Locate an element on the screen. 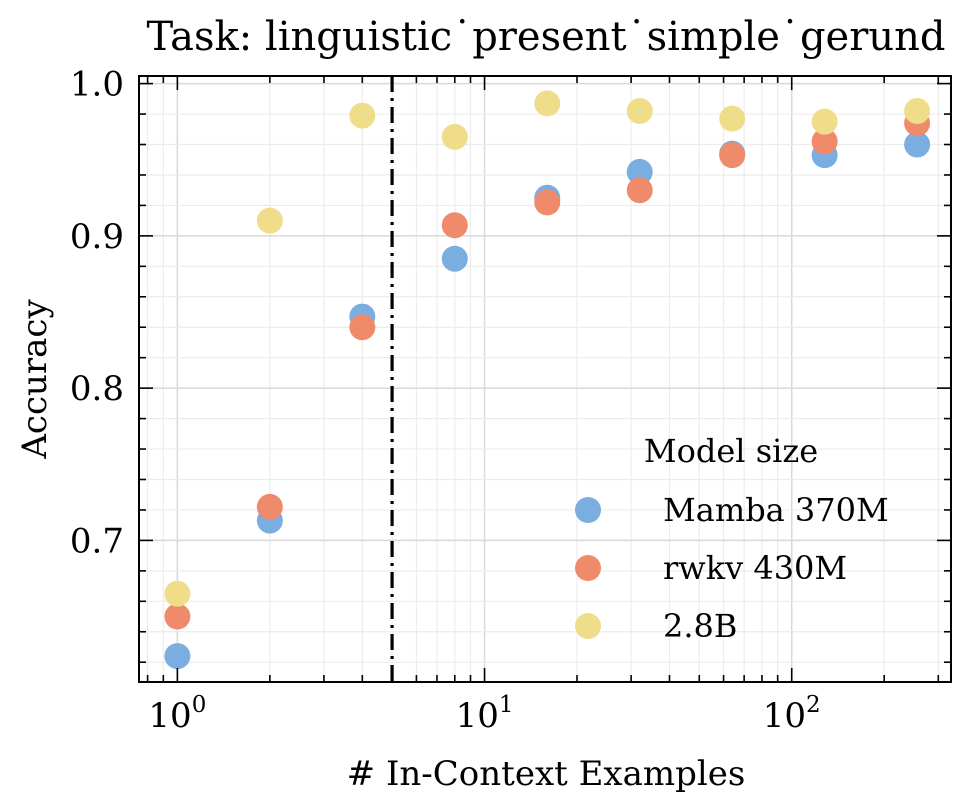 The width and height of the screenshot is (972, 808). legend-title: Model size is located at coordinates (731, 451).